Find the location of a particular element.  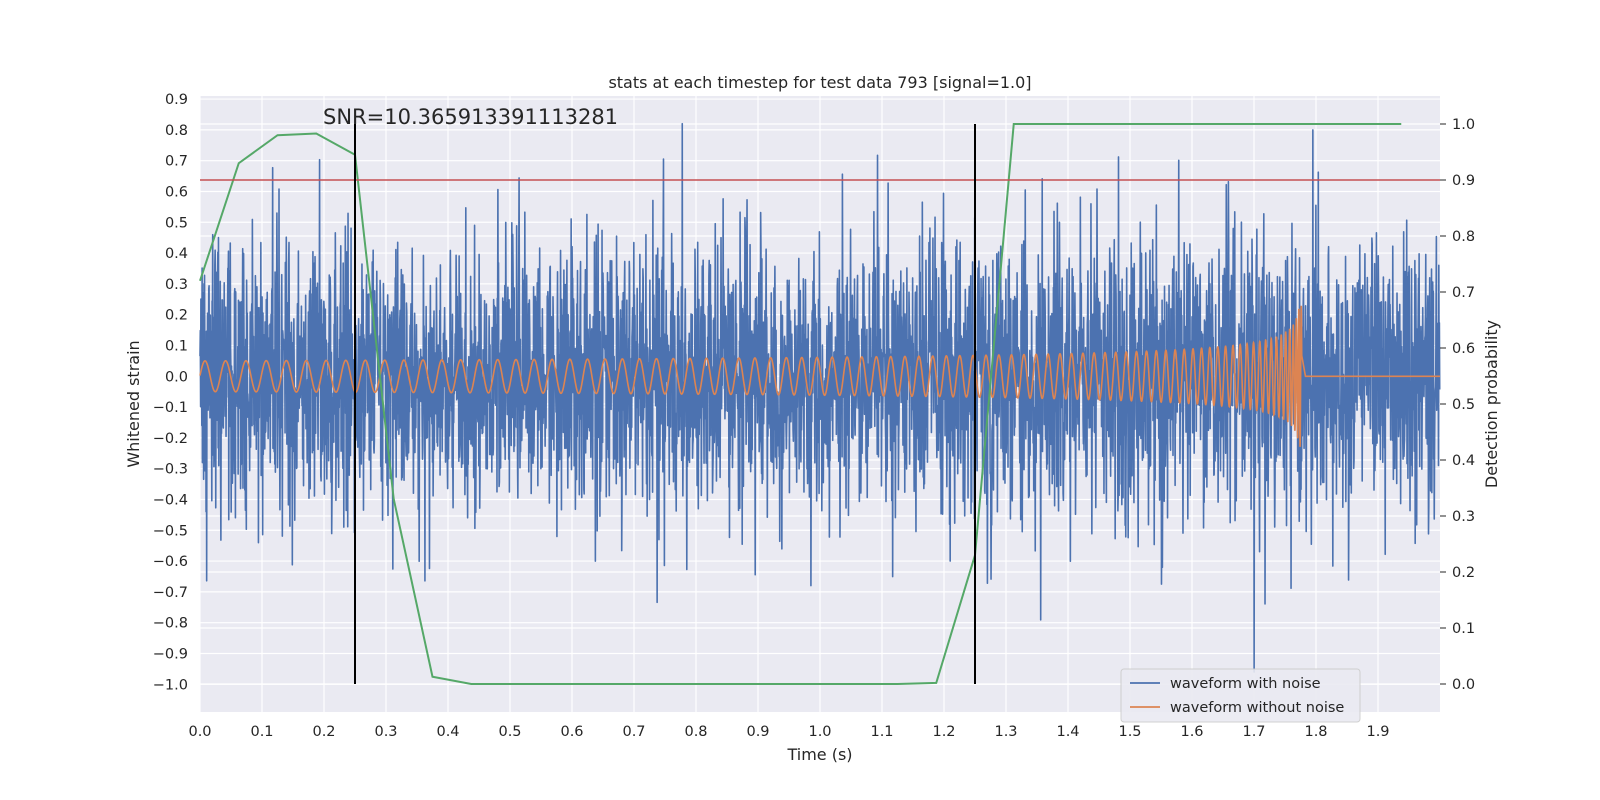

y2-tick-label: 0.4 is located at coordinates (1463, 461).